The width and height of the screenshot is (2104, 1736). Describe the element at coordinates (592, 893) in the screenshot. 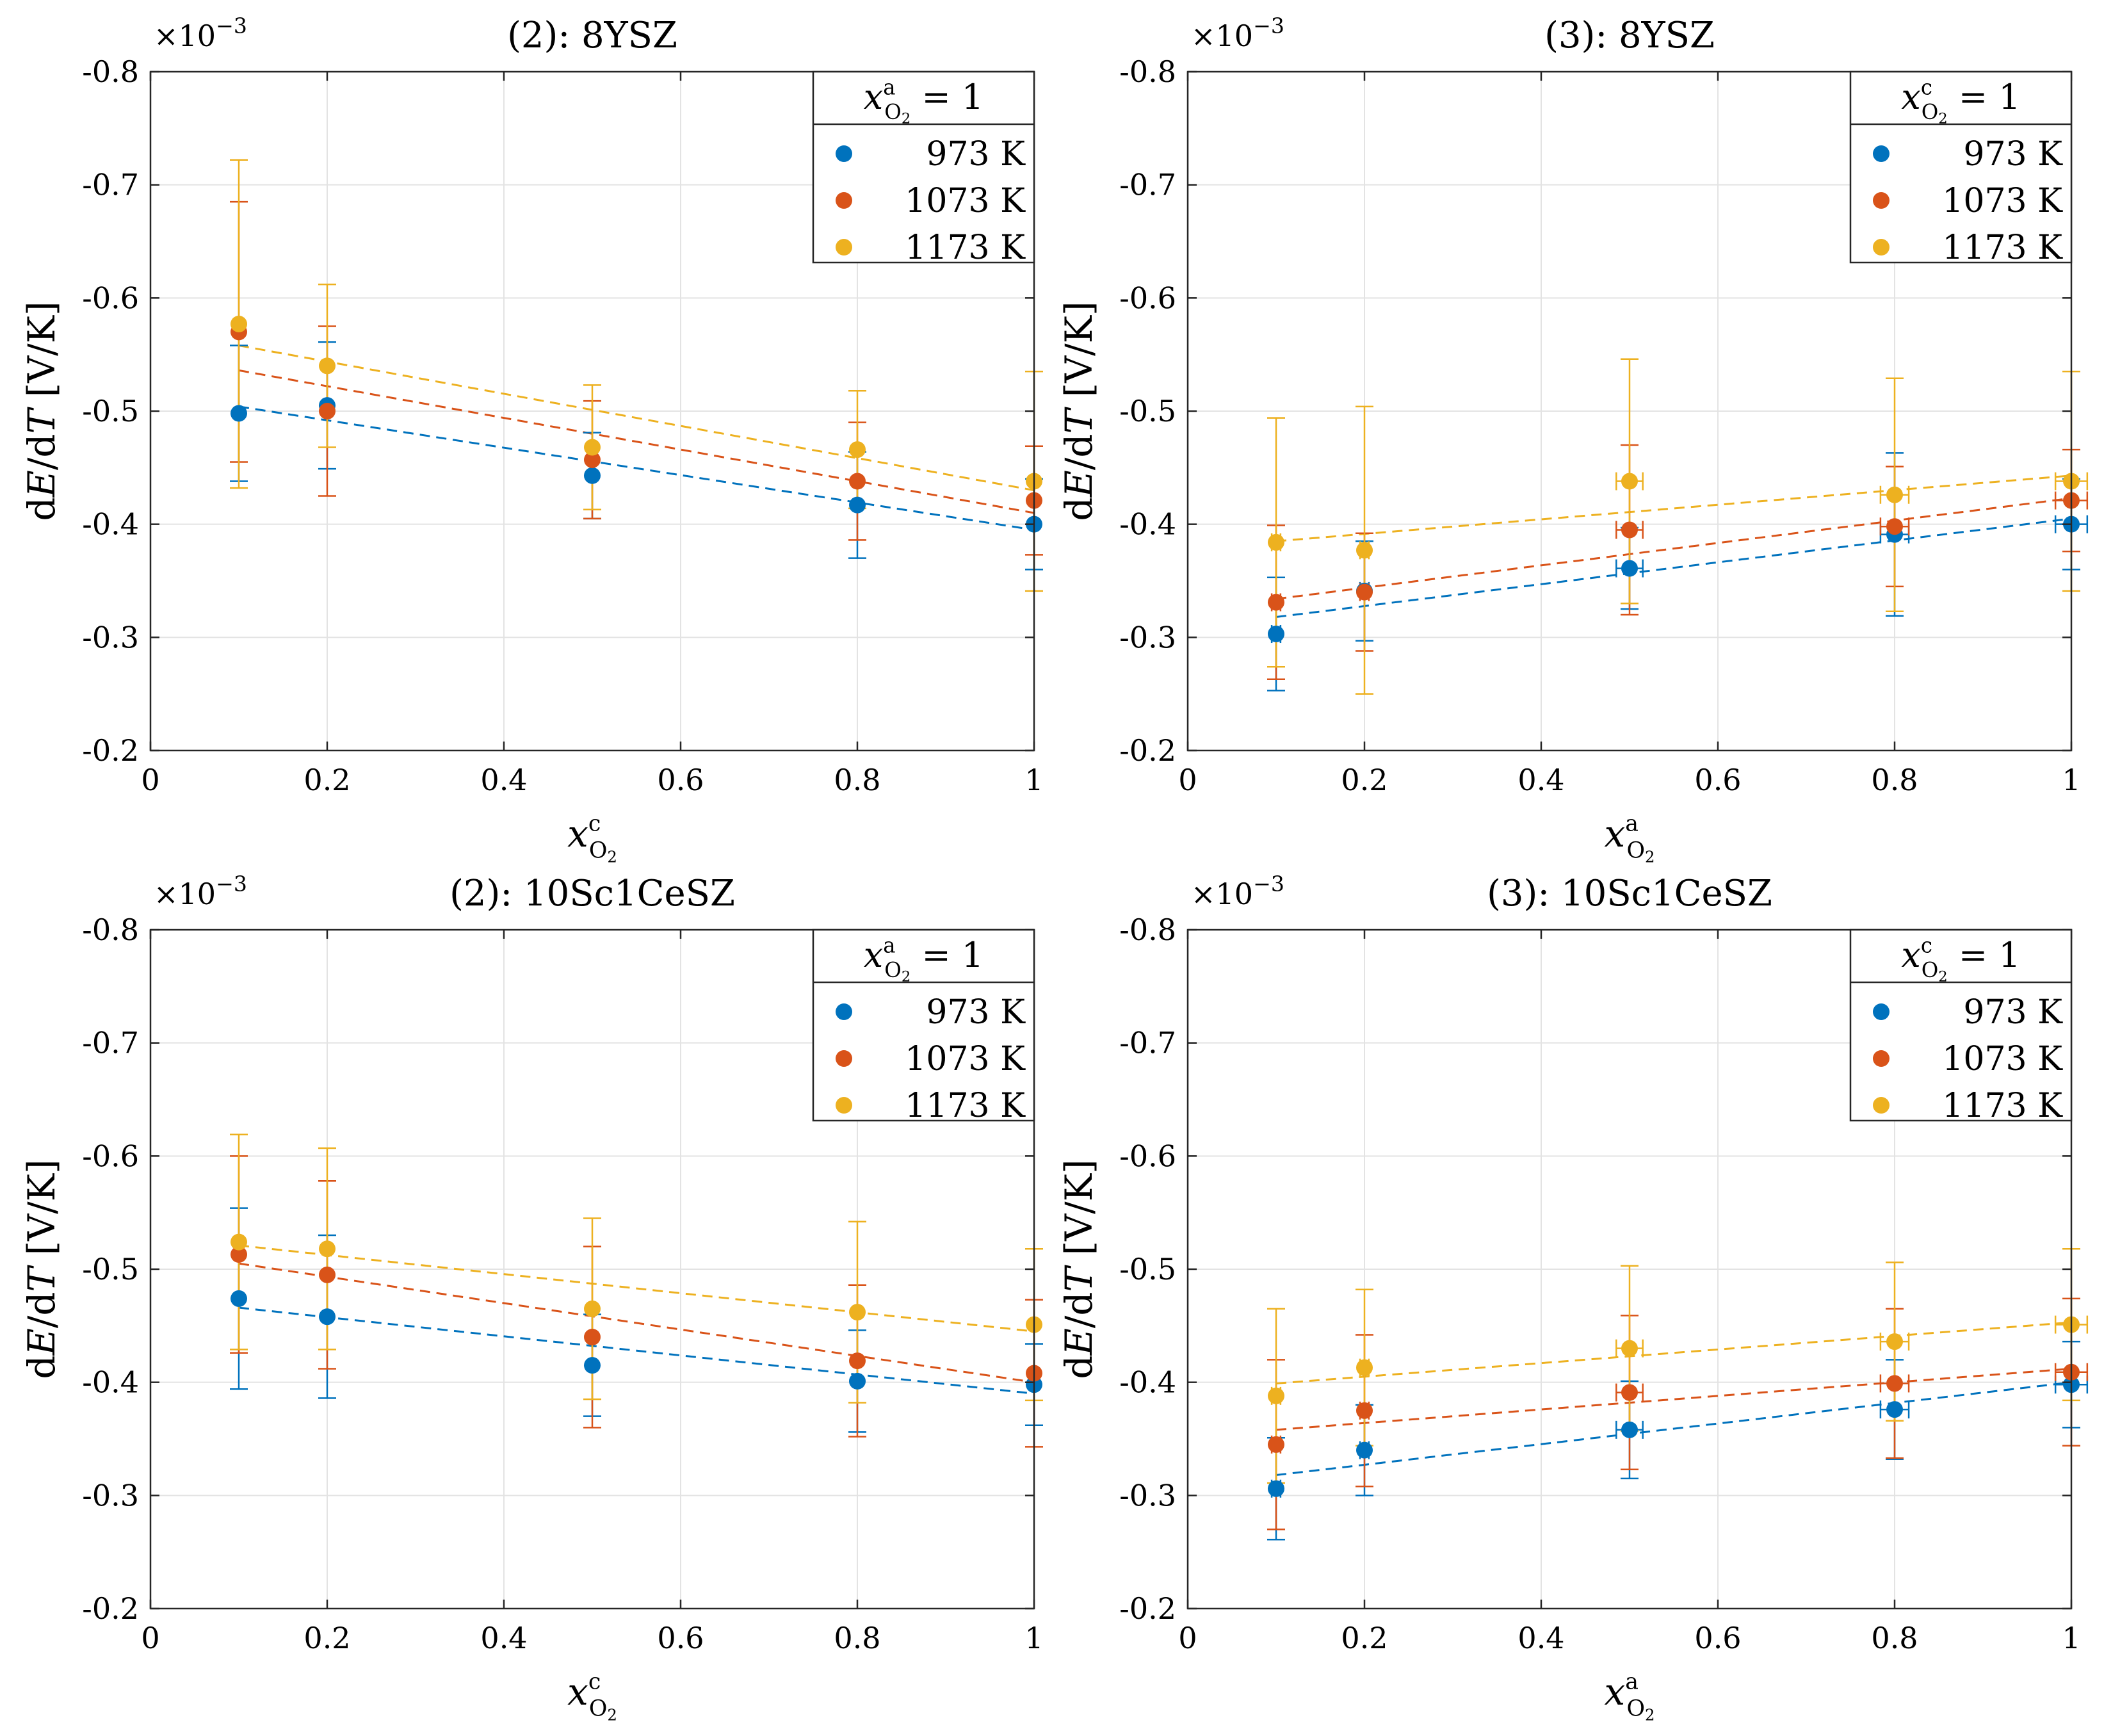

I see `panel-title: (2): 10Sc1CeSZ` at that location.